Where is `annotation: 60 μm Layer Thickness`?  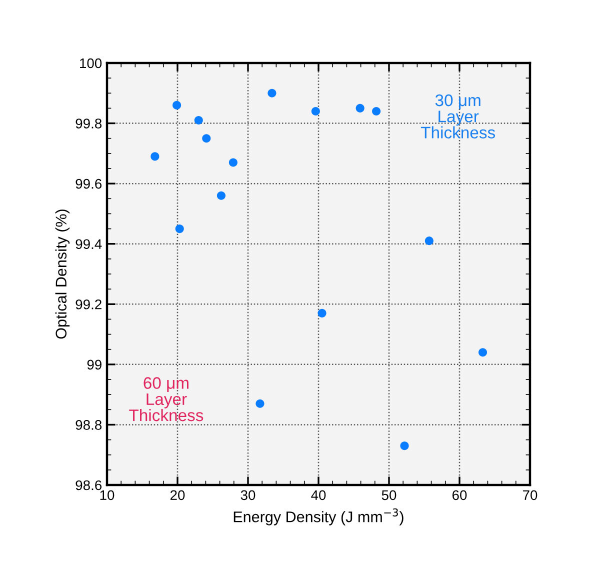 annotation: 60 μm Layer Thickness is located at coordinates (166, 399).